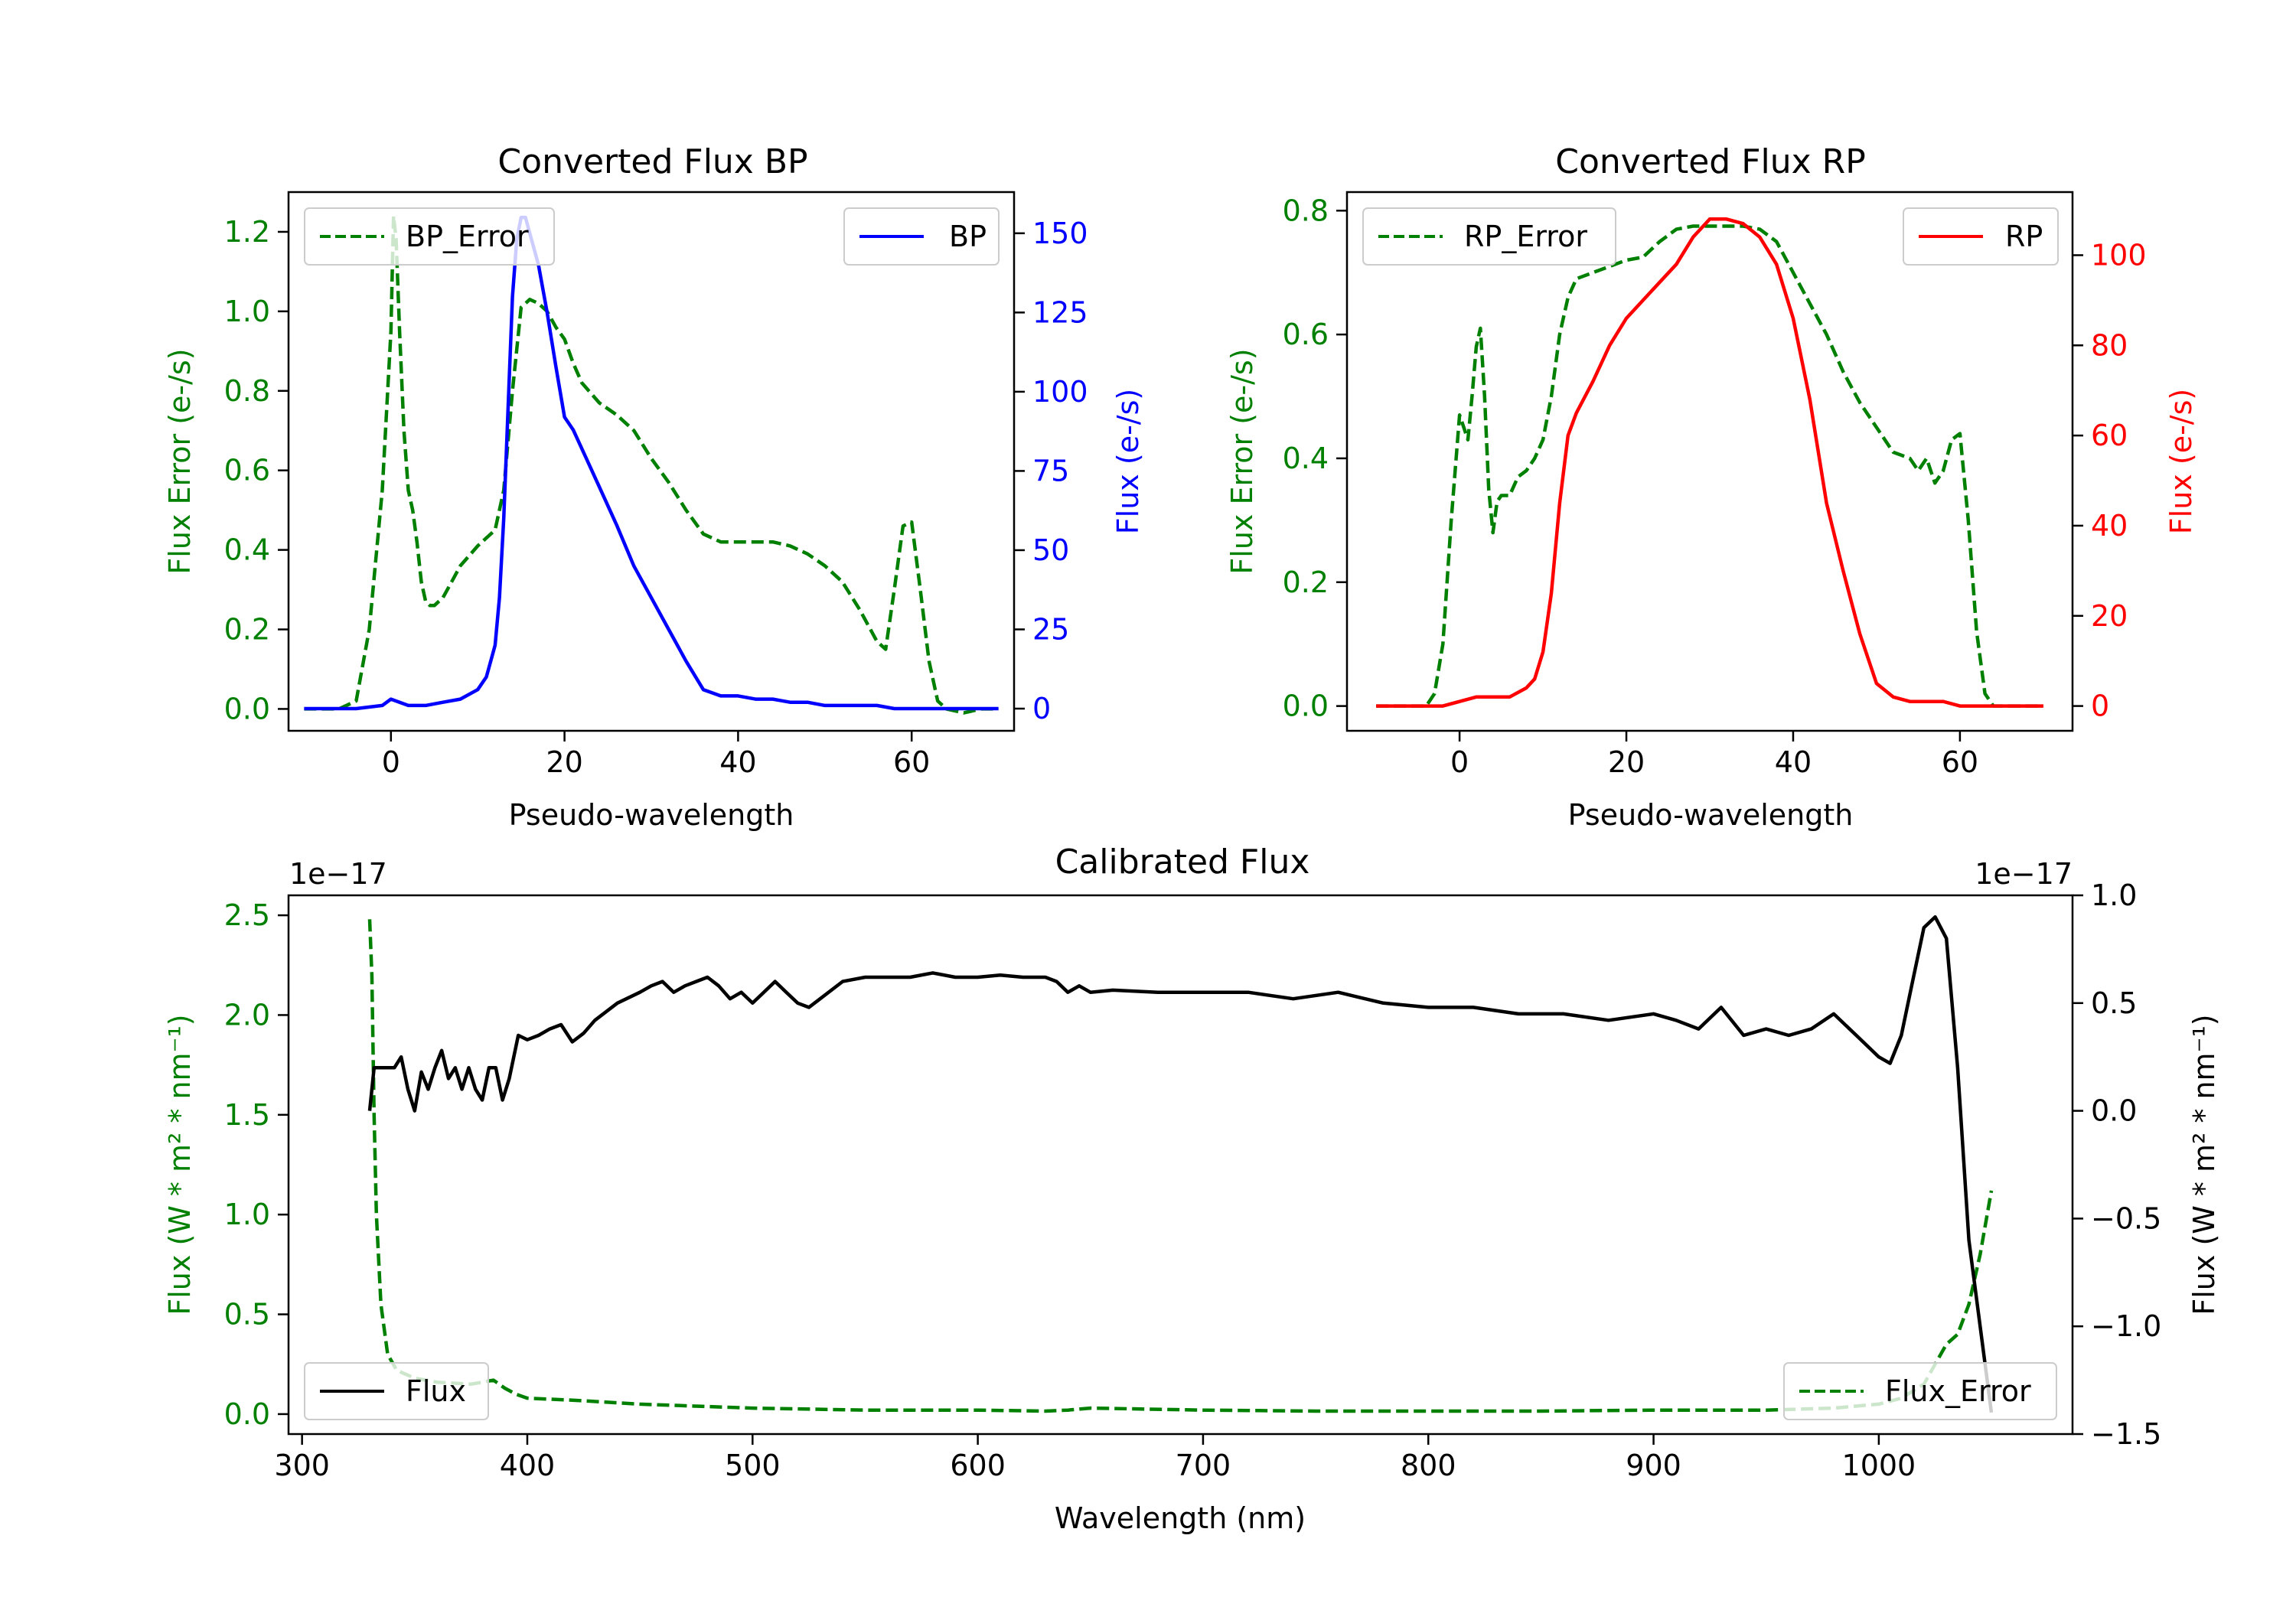 The height and width of the screenshot is (1607, 2296). Describe the element at coordinates (2114, 895) in the screenshot. I see `y-right-tick-label: 1.0` at that location.